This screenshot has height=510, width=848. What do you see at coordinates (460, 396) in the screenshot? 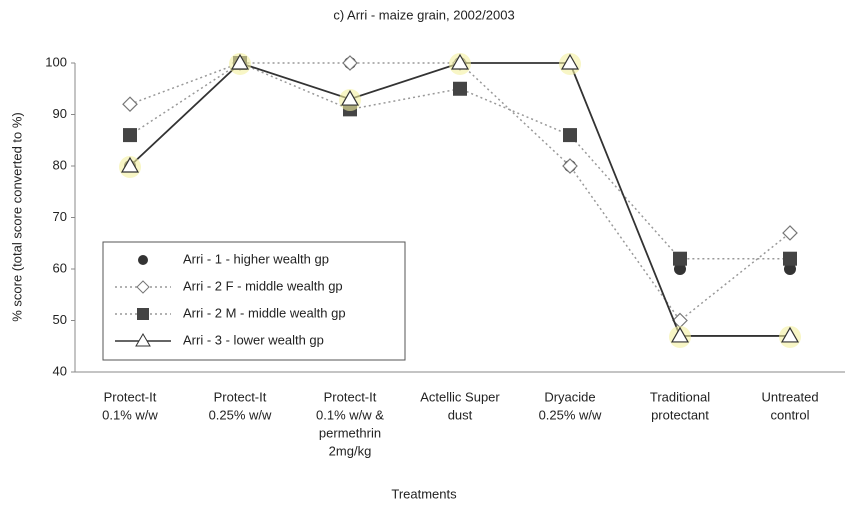
I see `x-tick-label: Actellic Super` at bounding box center [460, 396].